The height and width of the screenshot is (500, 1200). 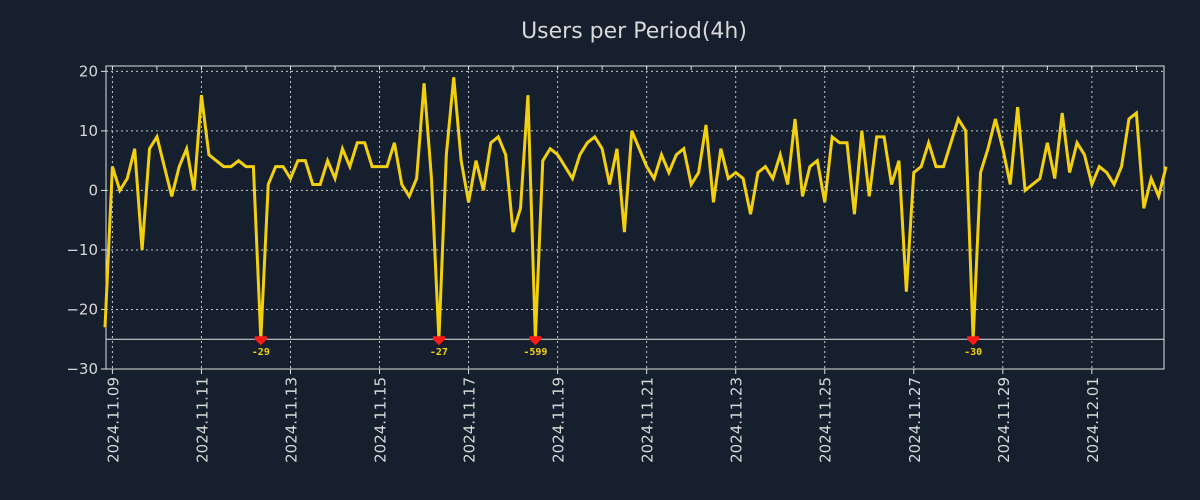 I want to click on x-tick-label: 2024.11.27, so click(x=915, y=420).